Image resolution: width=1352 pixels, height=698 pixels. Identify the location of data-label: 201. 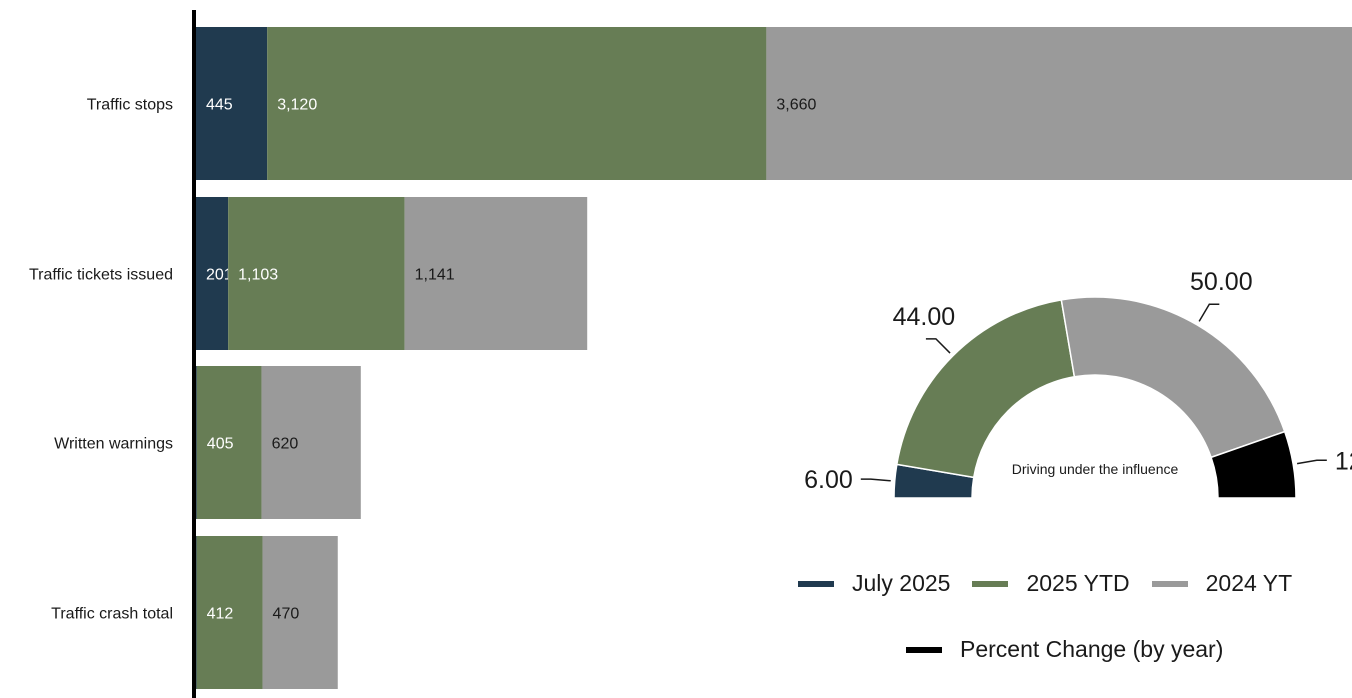
(219, 275).